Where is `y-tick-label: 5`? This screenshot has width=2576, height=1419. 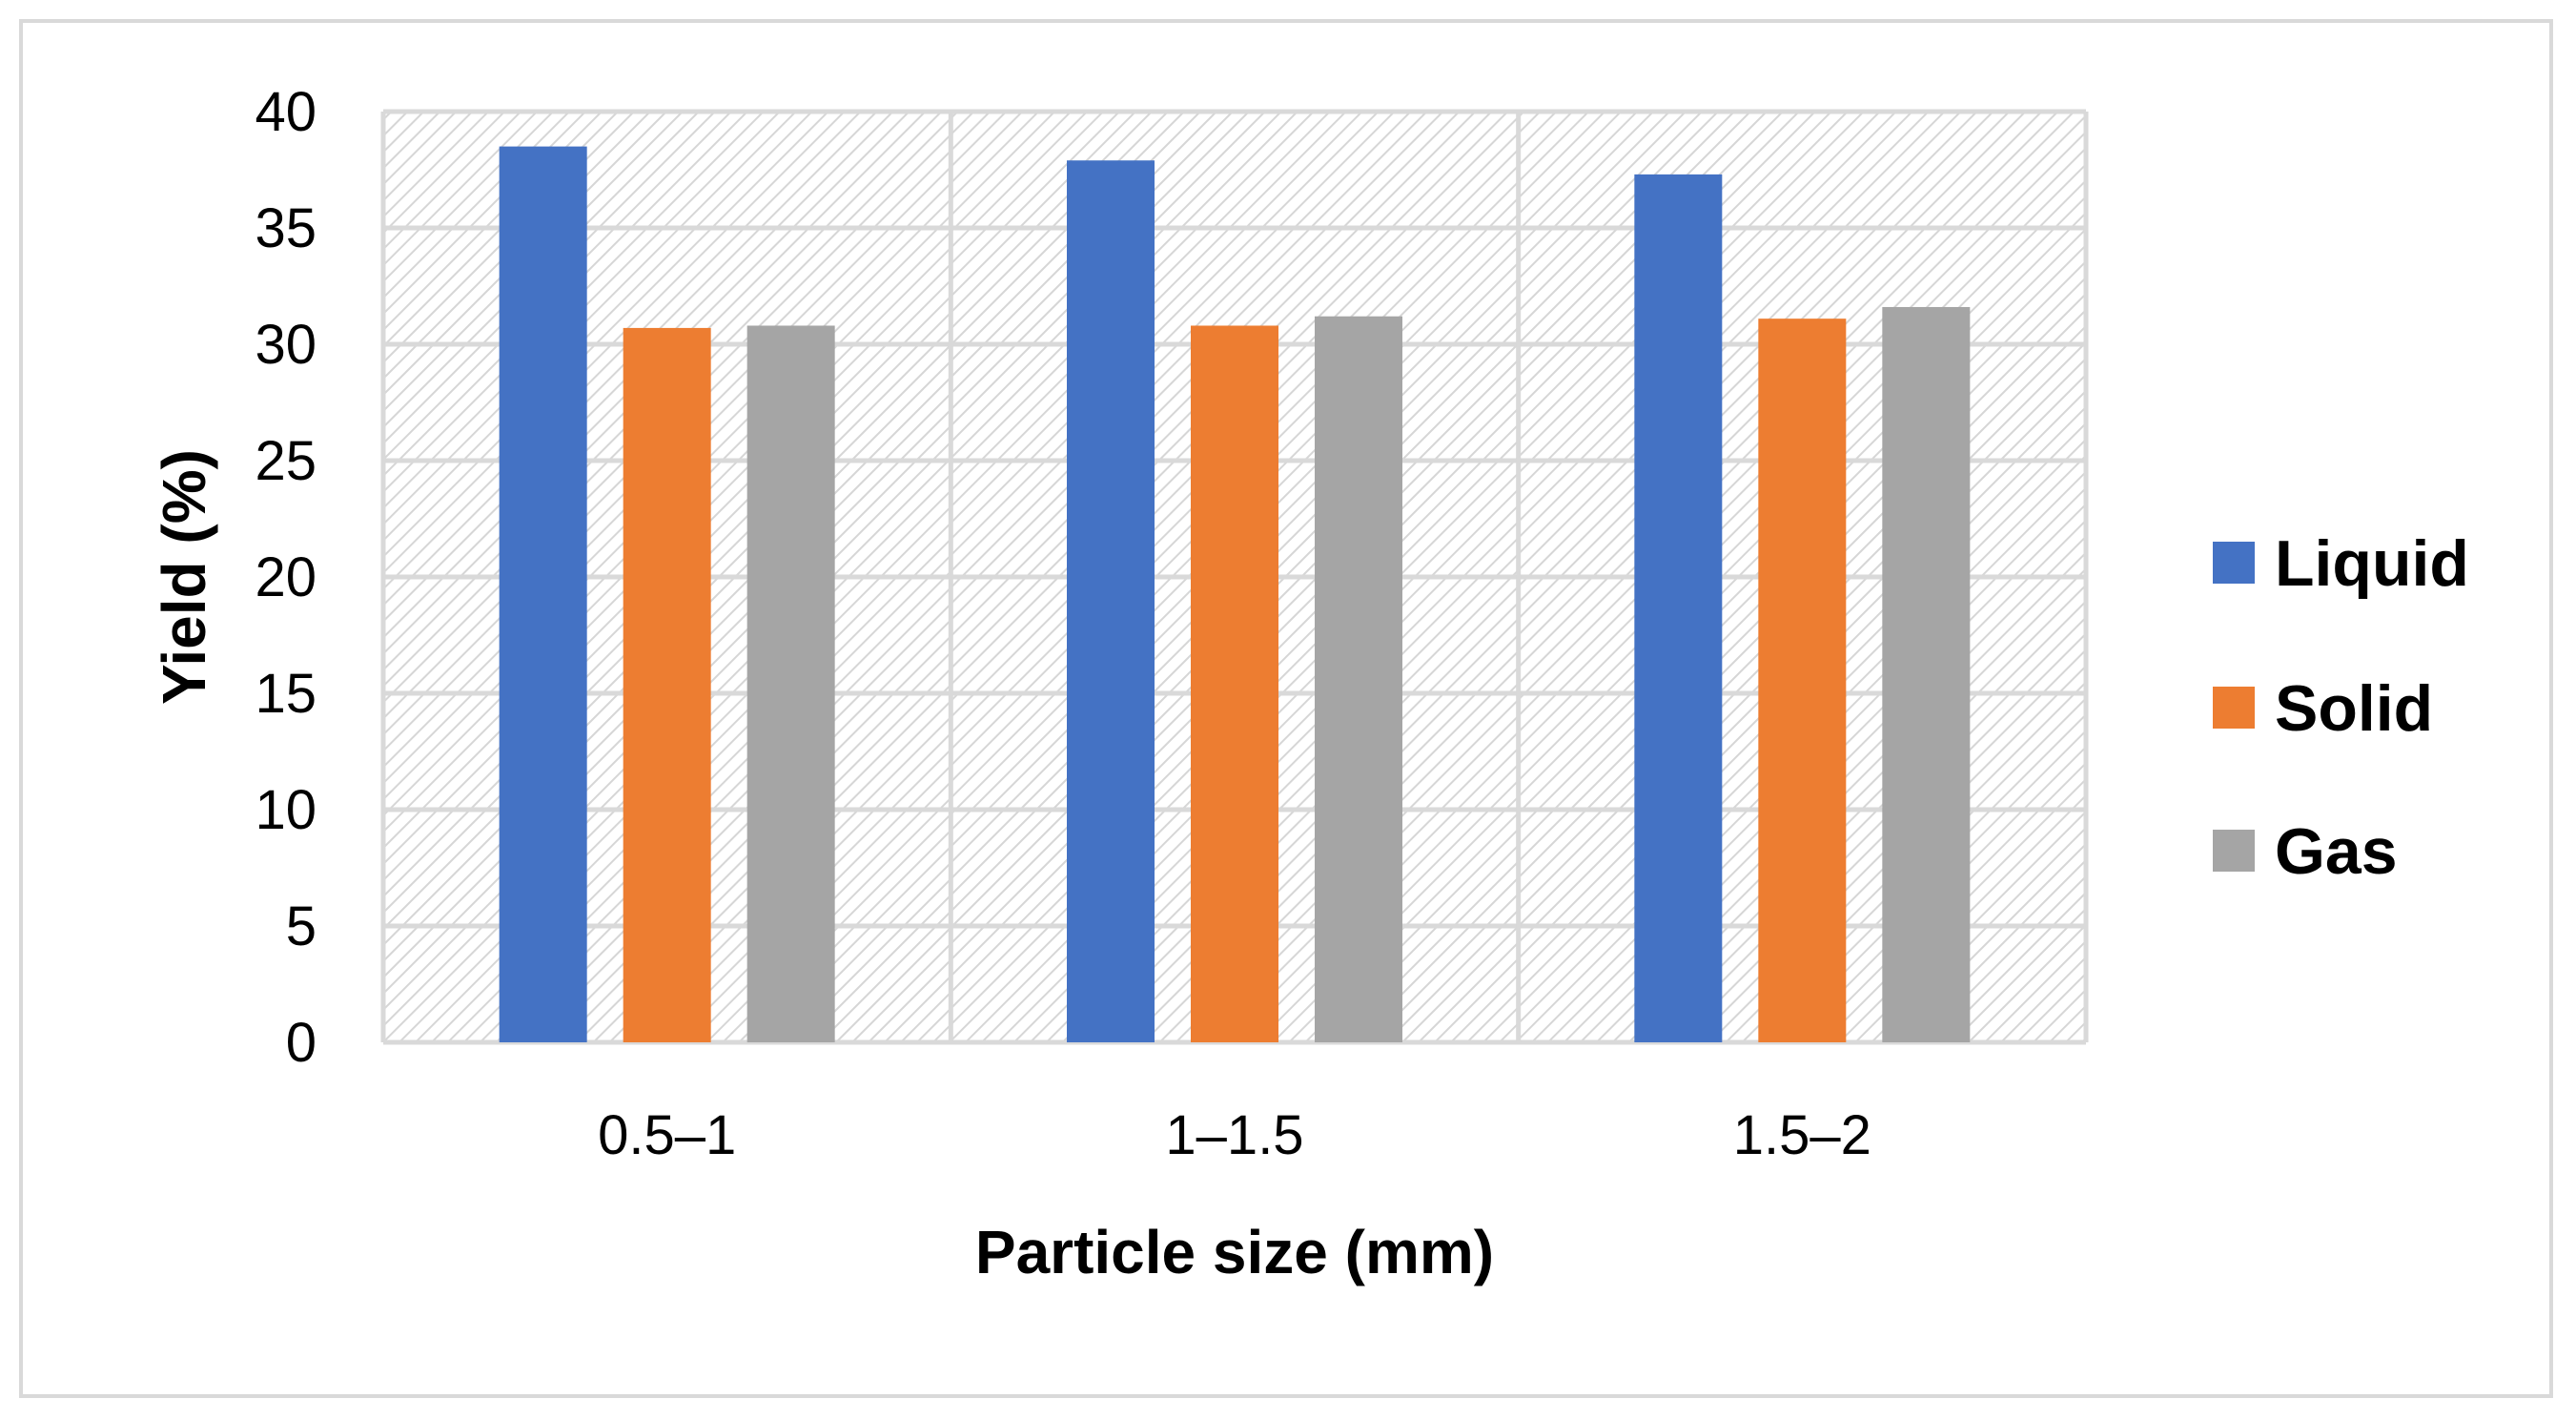 y-tick-label: 5 is located at coordinates (301, 926).